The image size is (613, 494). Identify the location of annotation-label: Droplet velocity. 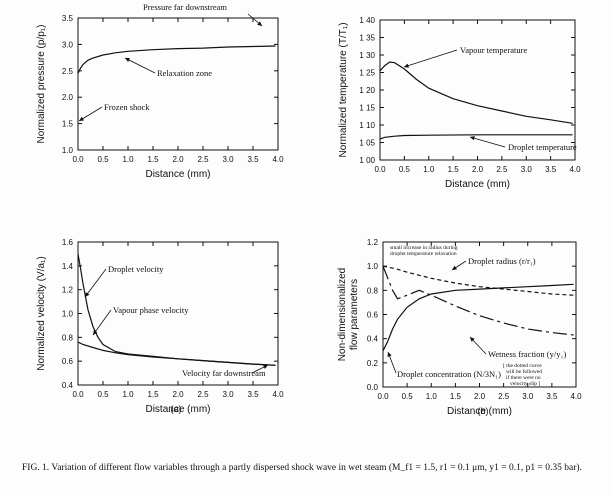
(136, 269).